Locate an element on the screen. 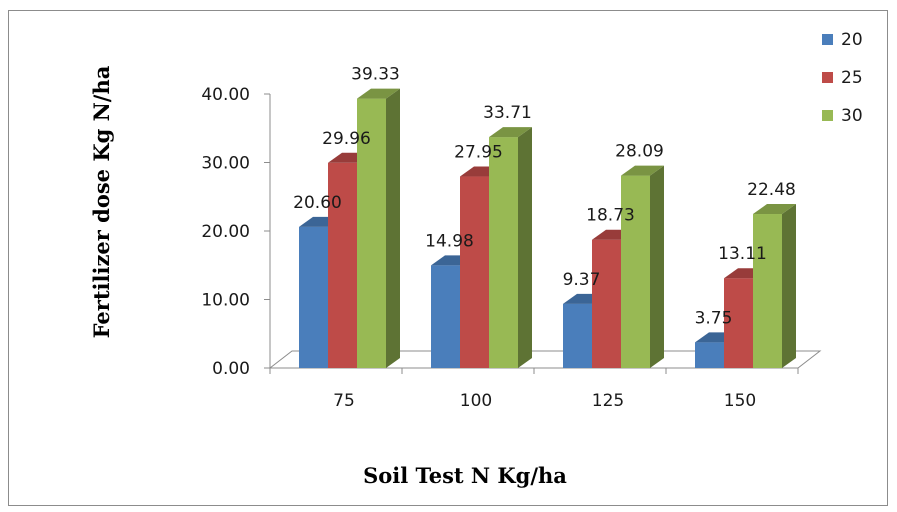 This screenshot has width=897, height=512. y-axis-title: Fertilizer dose Kg N/ha is located at coordinates (101, 201).